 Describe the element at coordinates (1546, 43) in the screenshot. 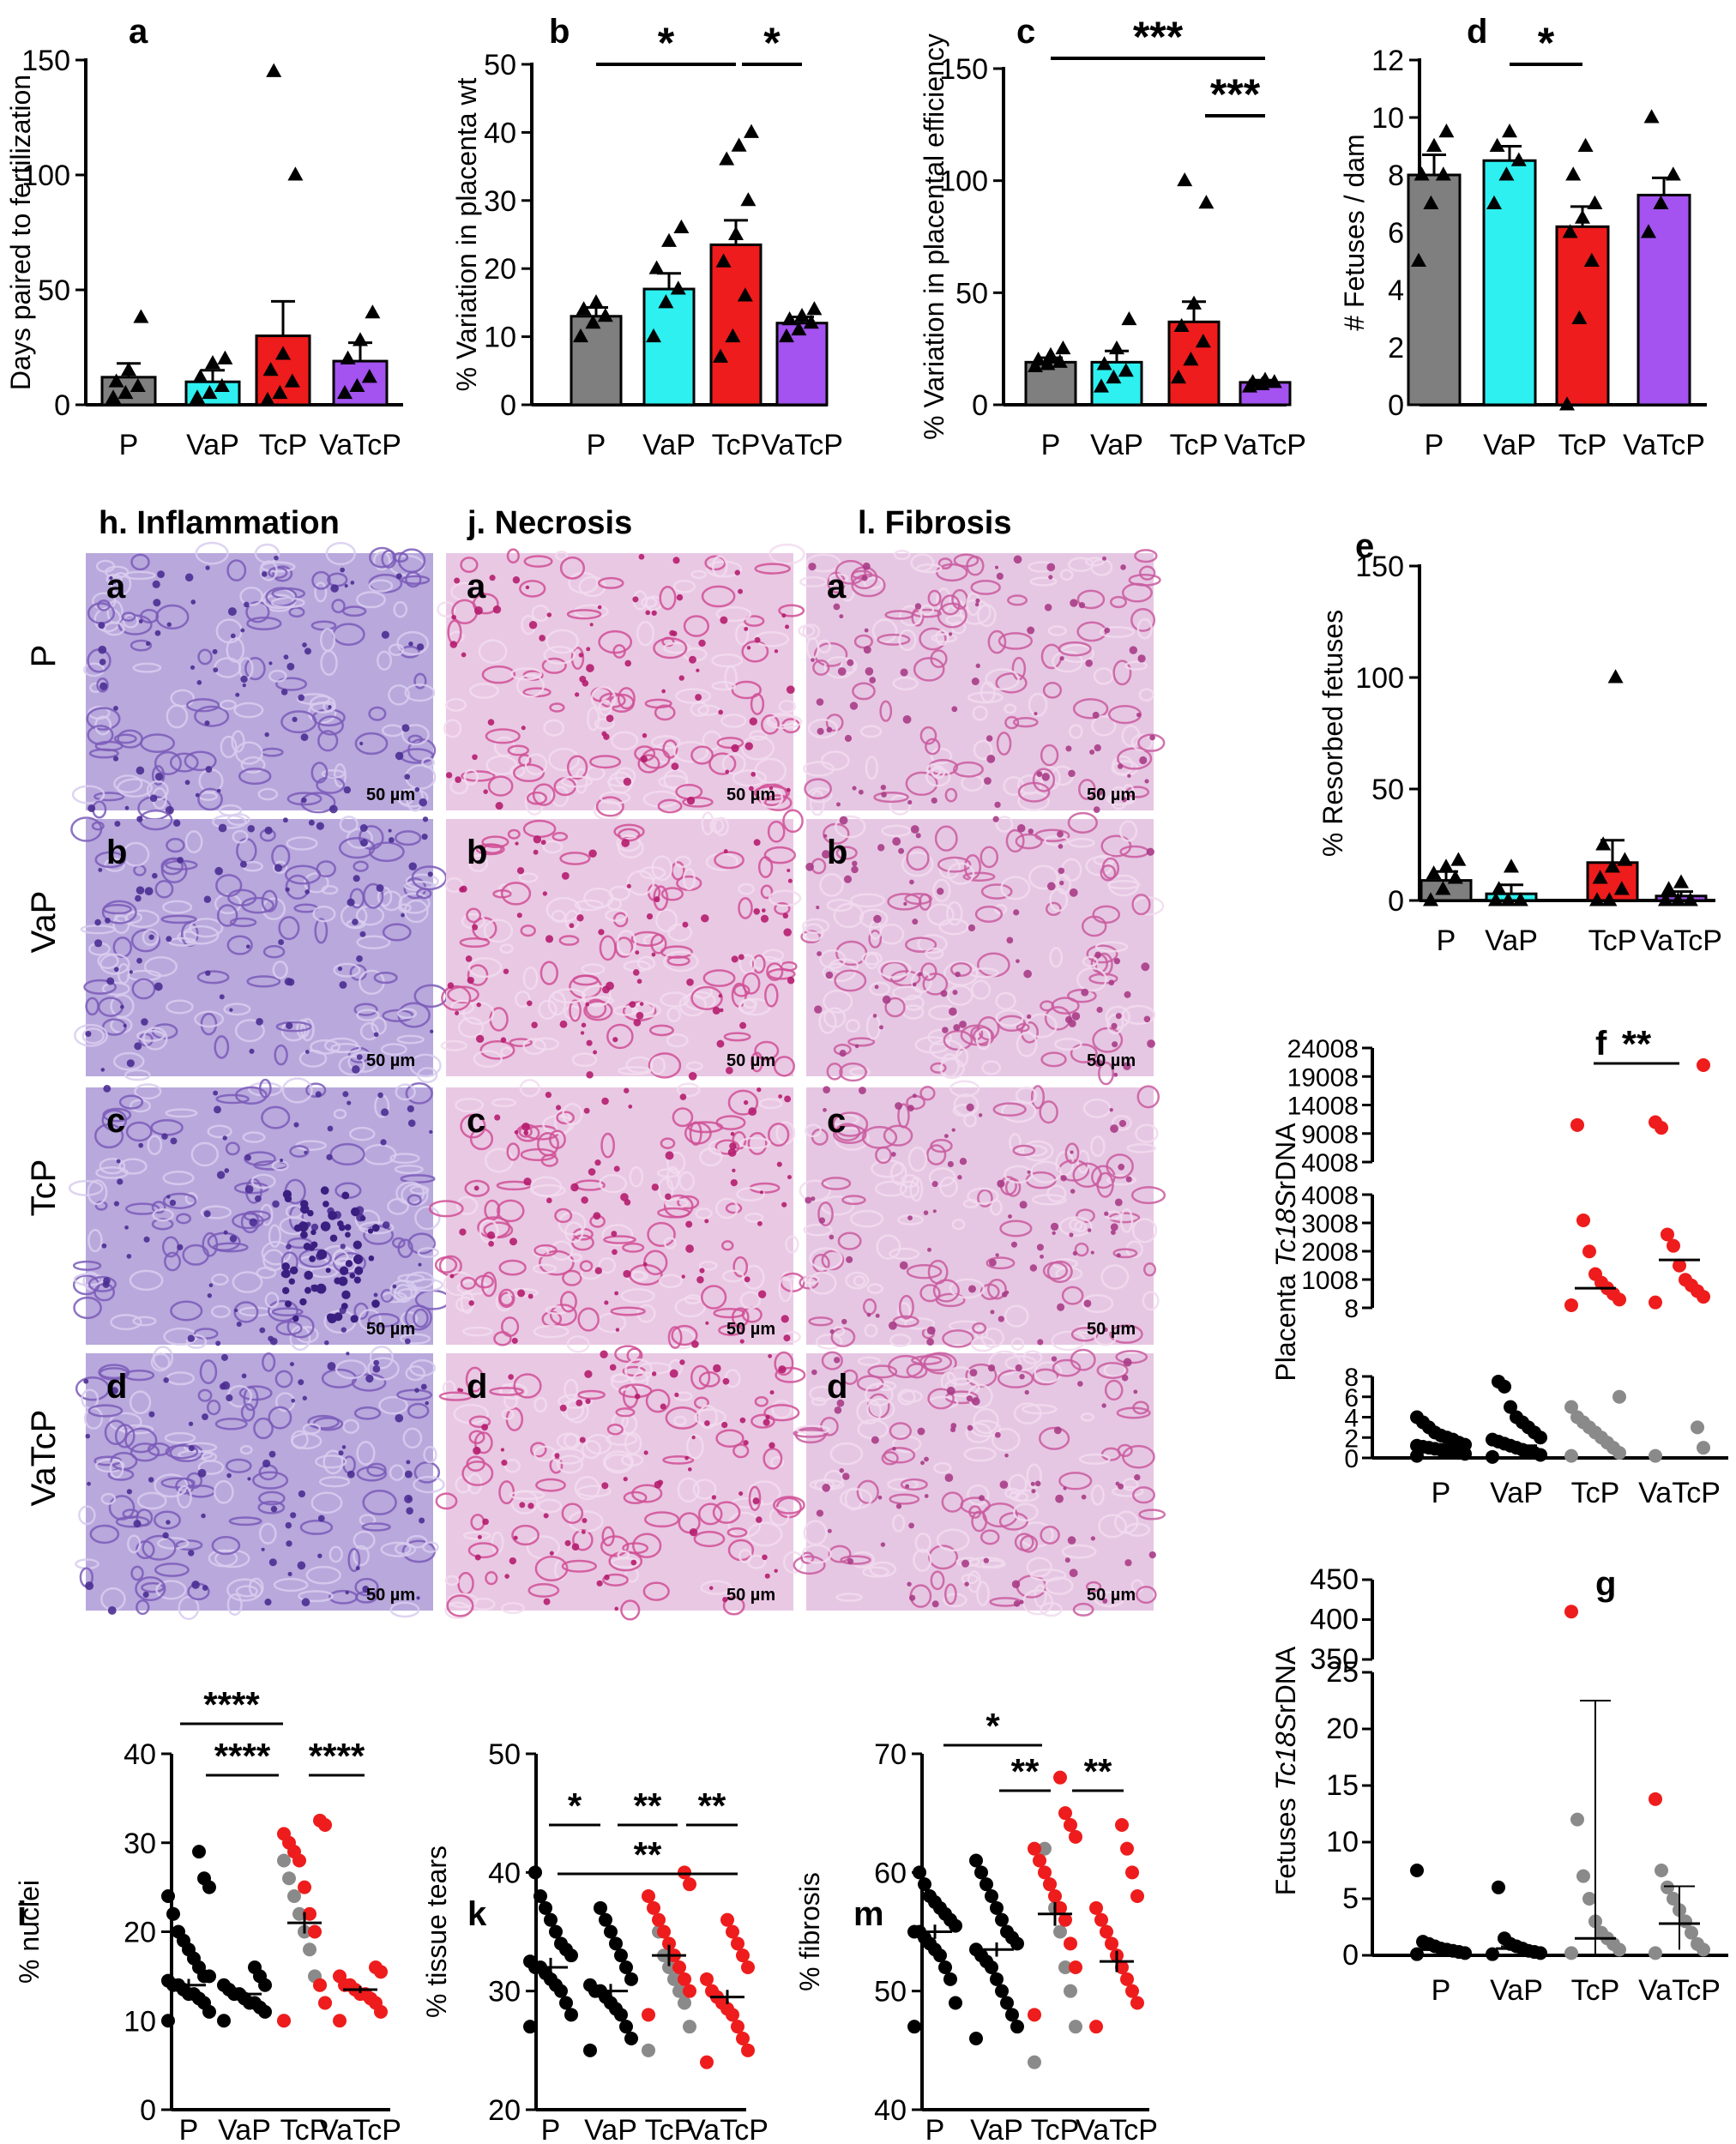

I see `chart-d-sig-label: *` at that location.